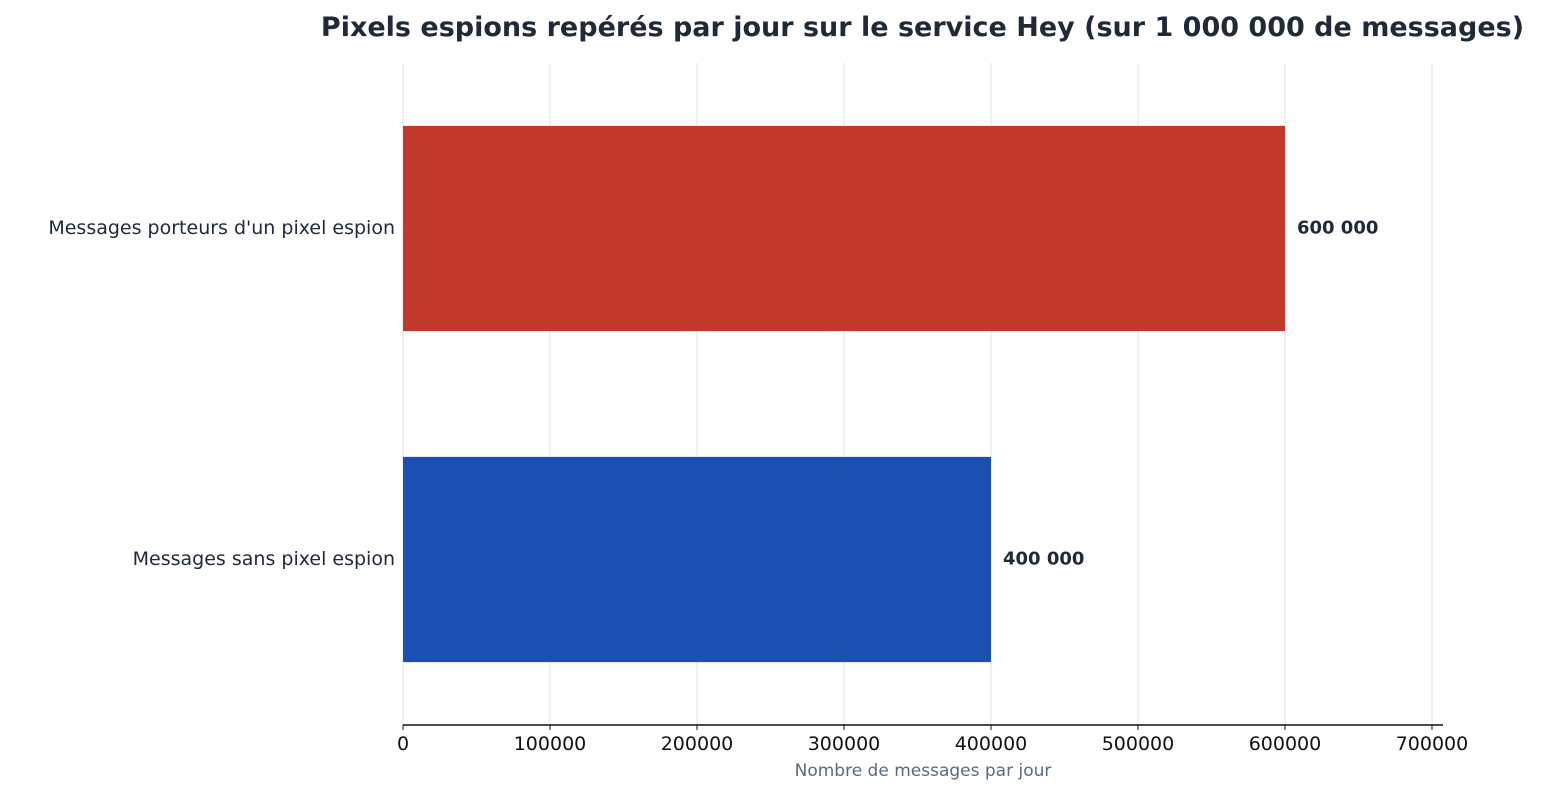 This screenshot has height=795, width=1565. Describe the element at coordinates (1432, 744) in the screenshot. I see `x-tick-label-7: 700000` at that location.